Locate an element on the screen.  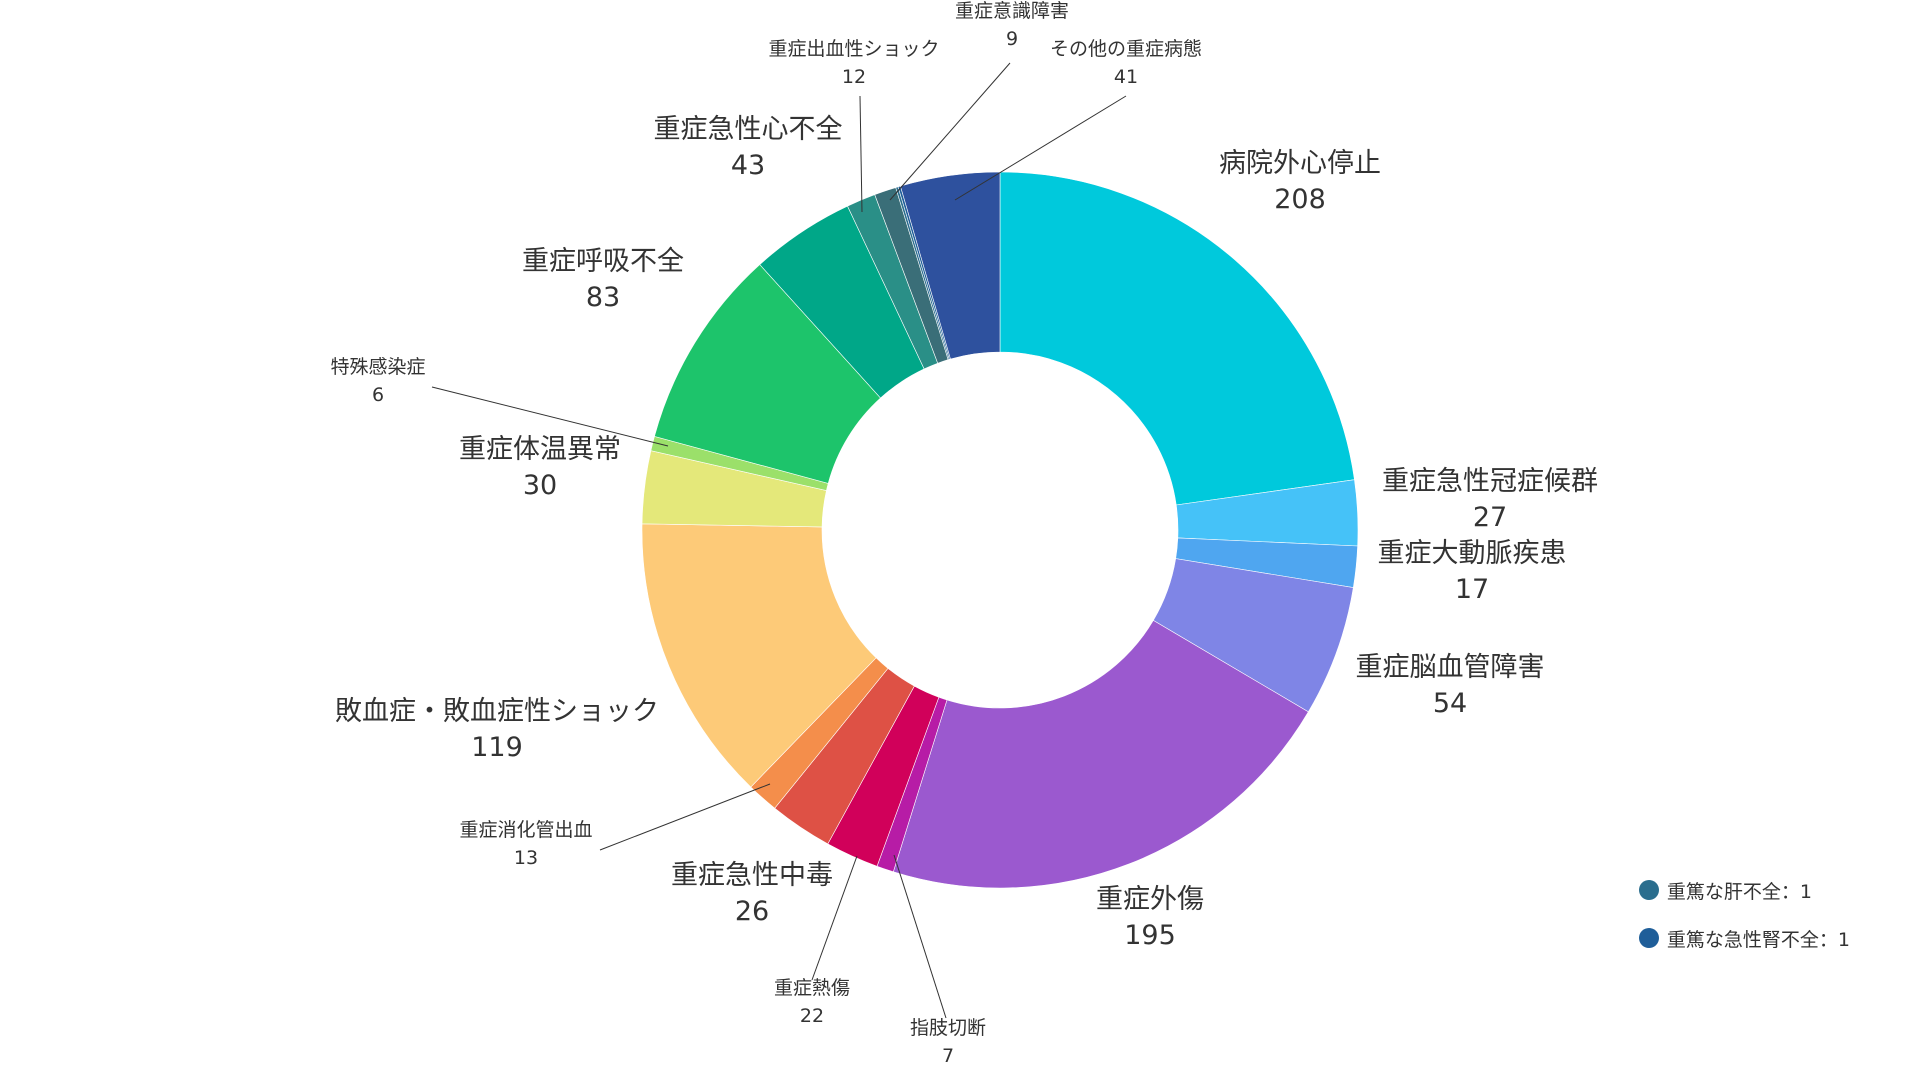
slice-value: 13 is located at coordinates (526, 858).